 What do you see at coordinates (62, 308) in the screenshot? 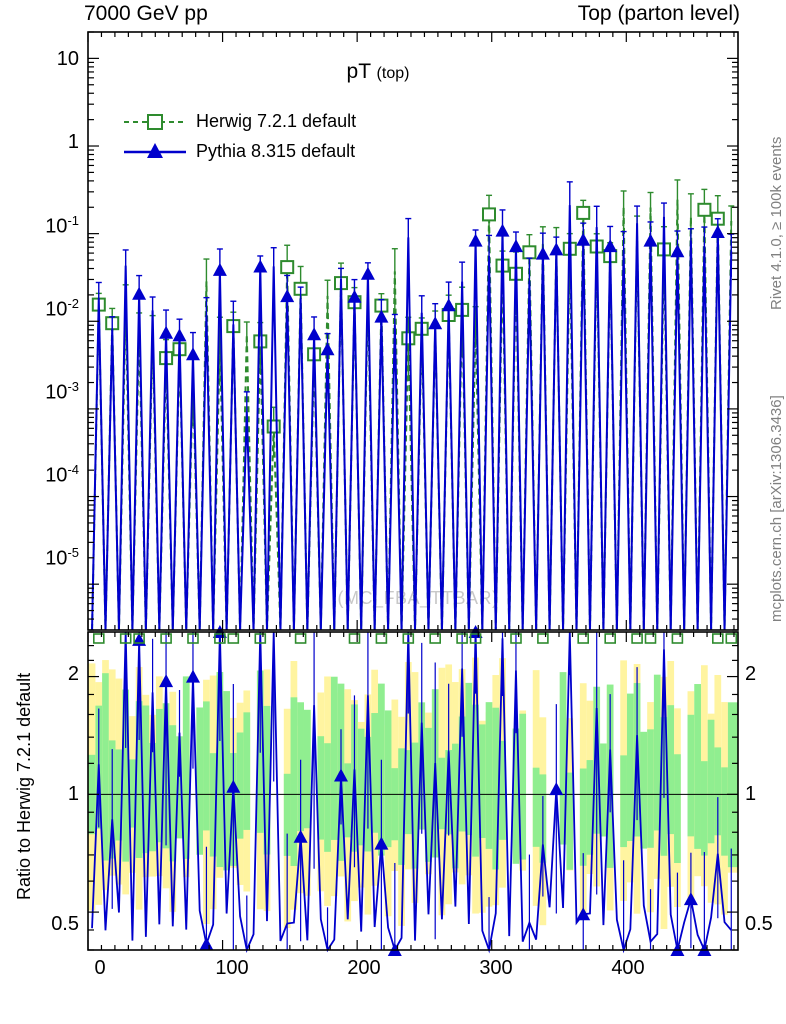
I see `y-tick-label-1em2: 10⁻²` at bounding box center [62, 308].